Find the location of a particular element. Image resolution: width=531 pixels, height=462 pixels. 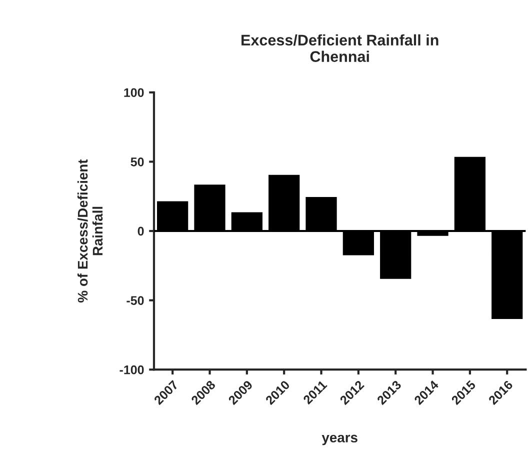

chart-title: Excess/Deficient Rainfall in Chennai is located at coordinates (340, 48).